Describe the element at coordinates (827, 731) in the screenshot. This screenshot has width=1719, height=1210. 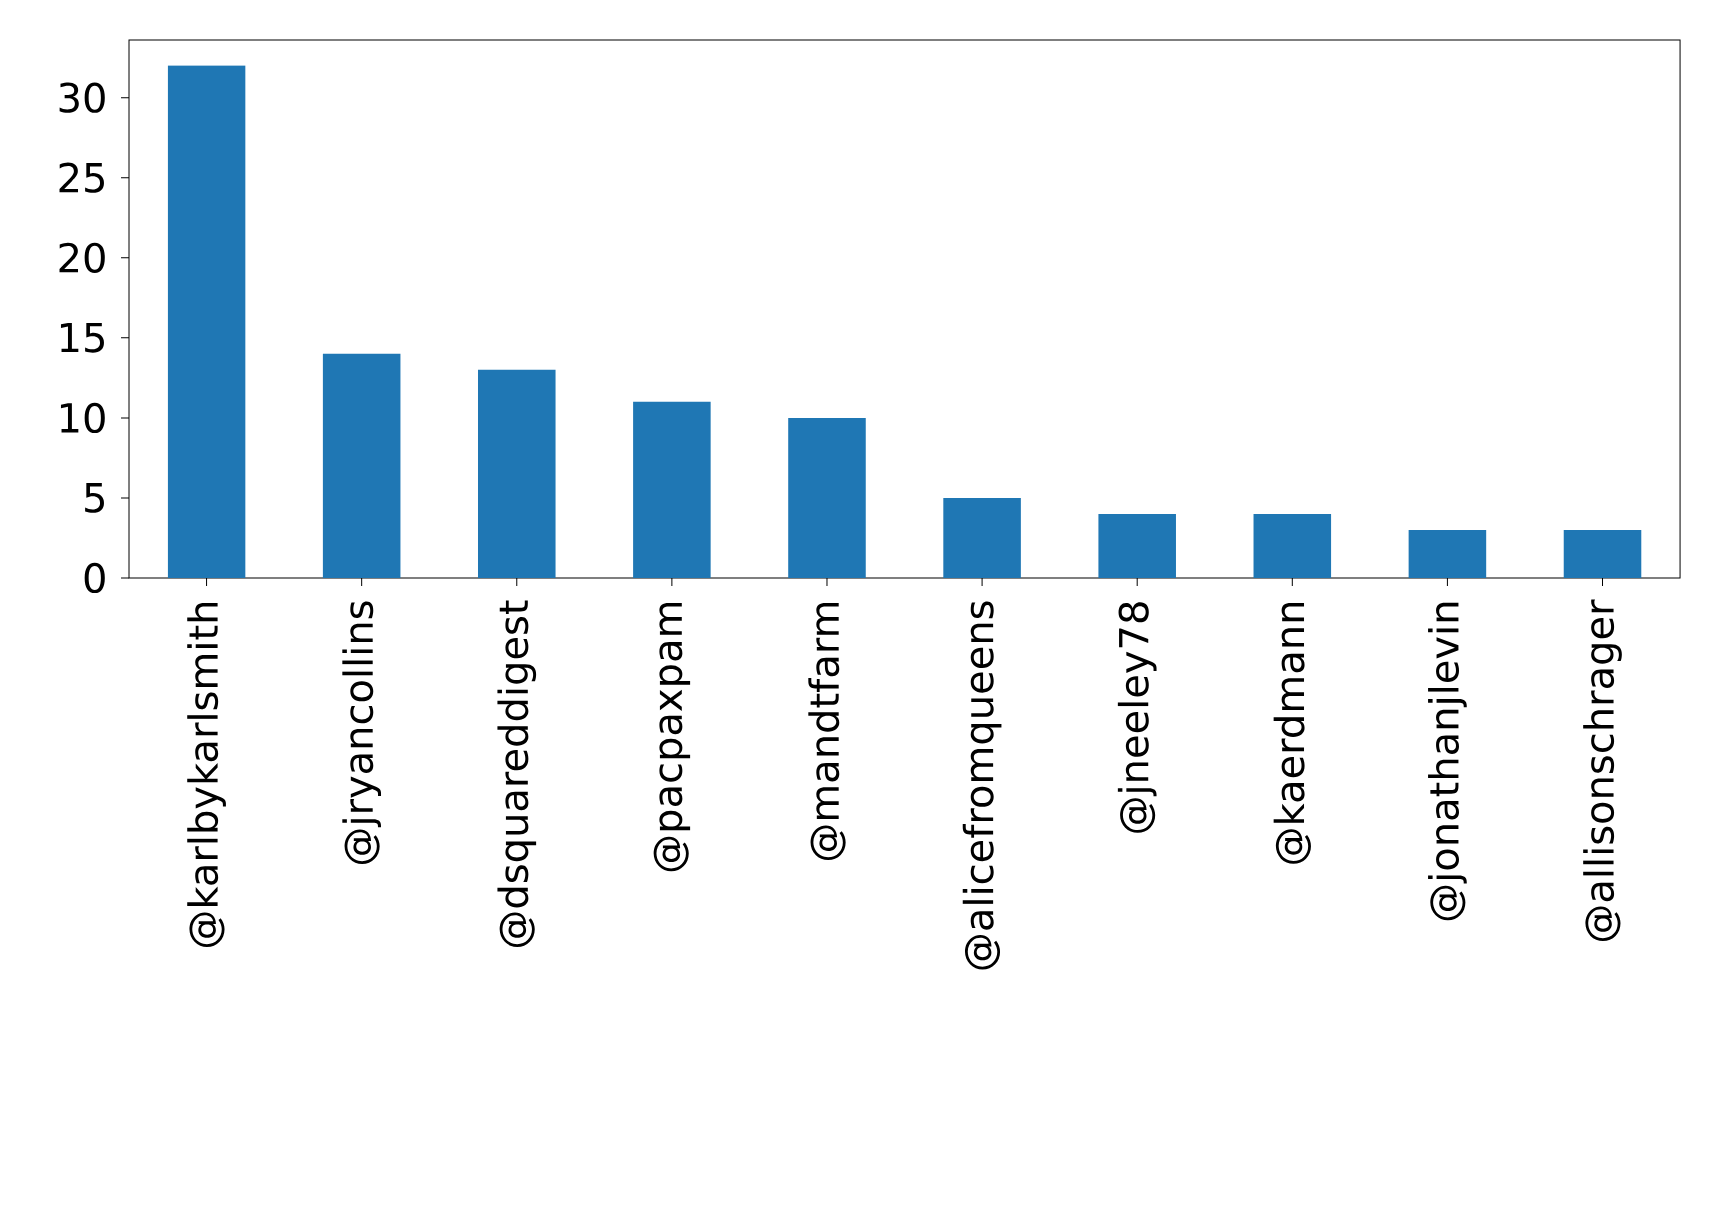
I see `x-tick-label: @mandtfarm` at that location.